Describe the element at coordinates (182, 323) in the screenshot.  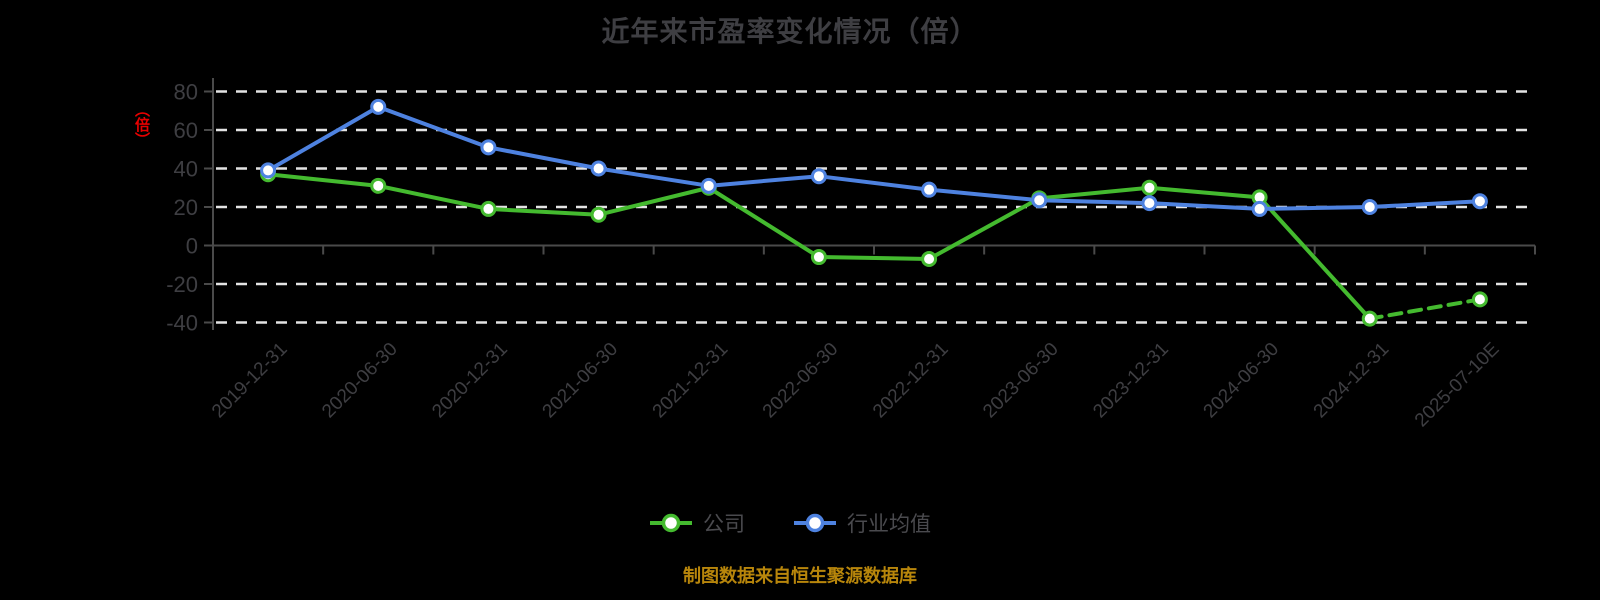
I see `y-tick-label: -40` at that location.